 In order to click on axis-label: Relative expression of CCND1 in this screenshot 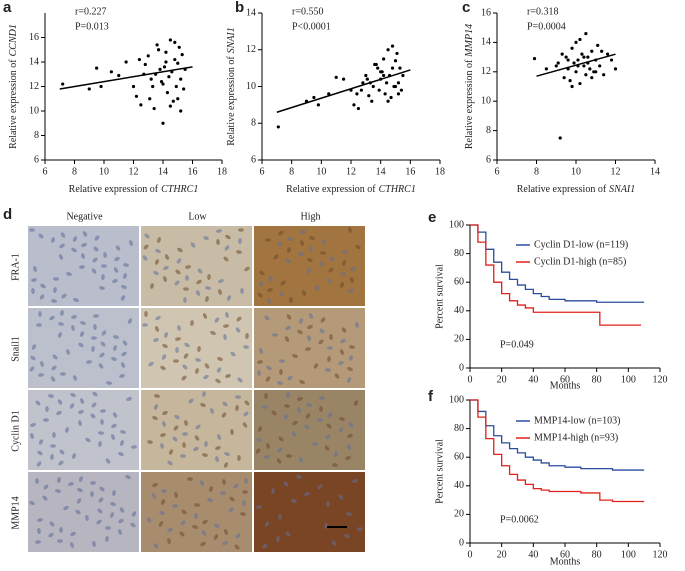, I will do `click(13, 86)`.